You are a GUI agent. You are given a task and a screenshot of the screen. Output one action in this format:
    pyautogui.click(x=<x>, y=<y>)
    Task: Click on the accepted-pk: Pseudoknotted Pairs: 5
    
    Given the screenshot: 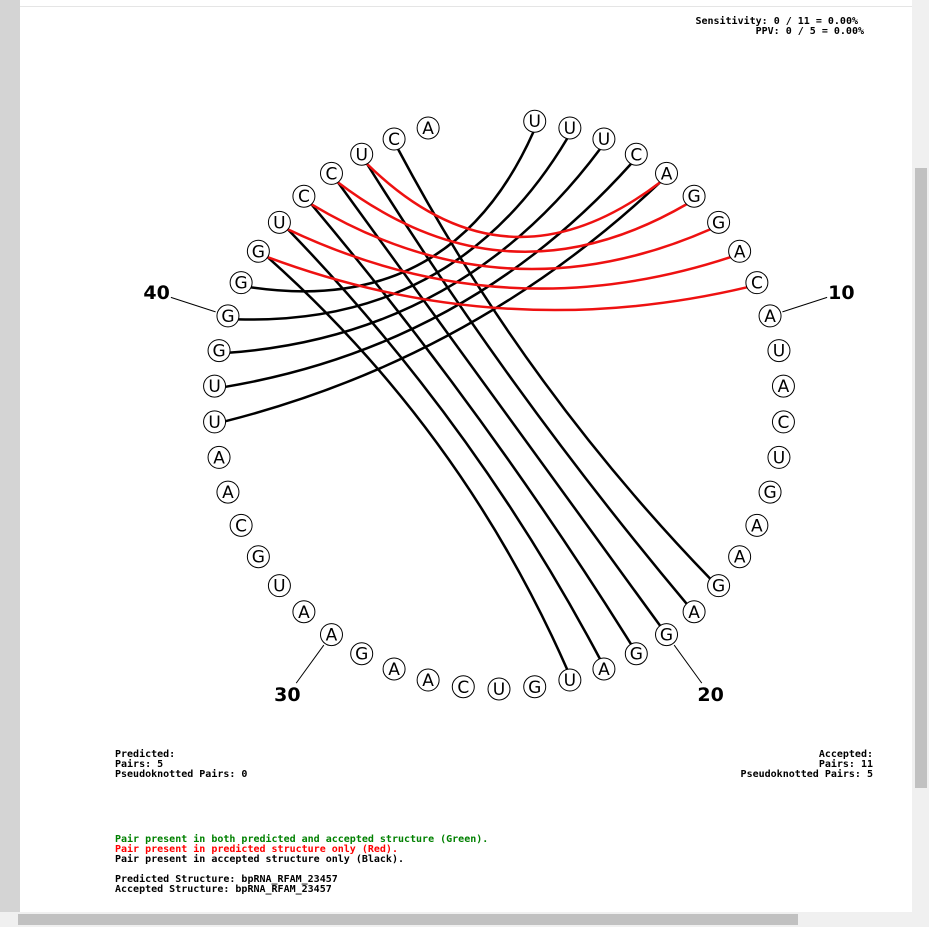 What is the action you would take?
    pyautogui.click(x=807, y=774)
    